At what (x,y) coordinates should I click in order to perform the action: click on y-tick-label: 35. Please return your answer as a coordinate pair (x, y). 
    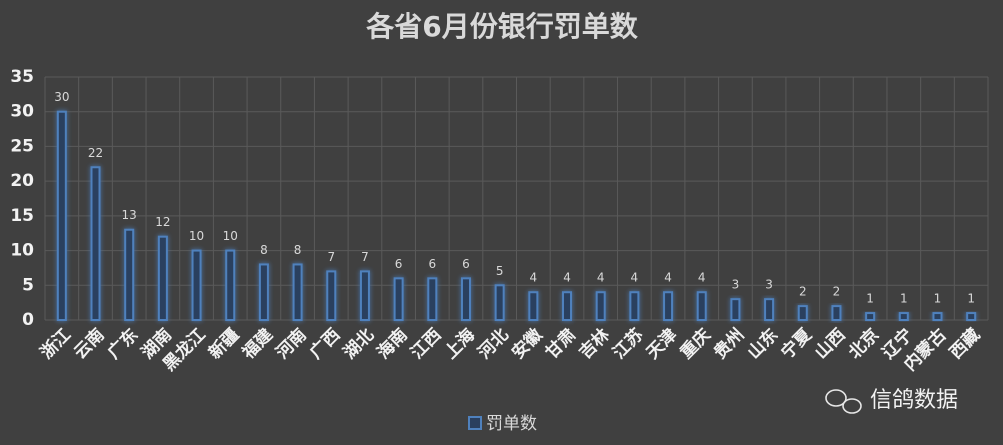
    Looking at the image, I should click on (22, 77).